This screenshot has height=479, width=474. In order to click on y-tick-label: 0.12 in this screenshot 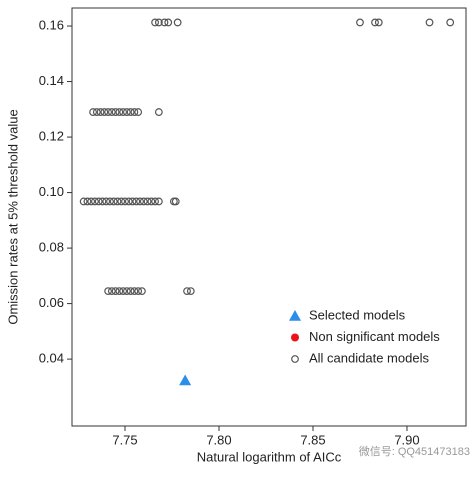, I will do `click(51, 136)`.